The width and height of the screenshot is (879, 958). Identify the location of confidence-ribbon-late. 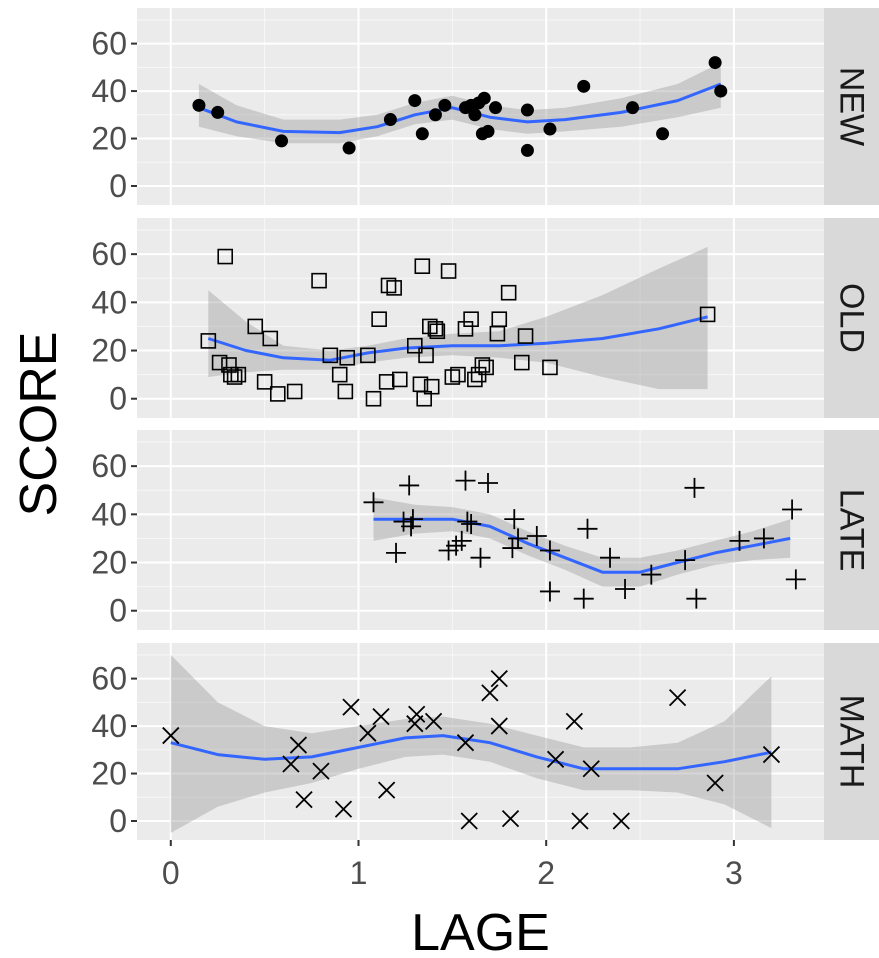
(582, 542).